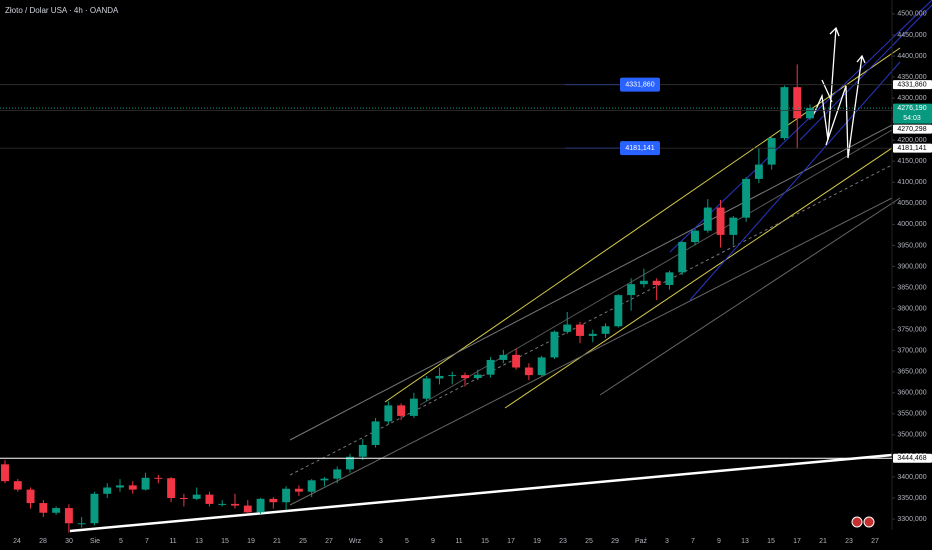  What do you see at coordinates (911, 287) in the screenshot?
I see `y-tick-label: 3850,000` at bounding box center [911, 287].